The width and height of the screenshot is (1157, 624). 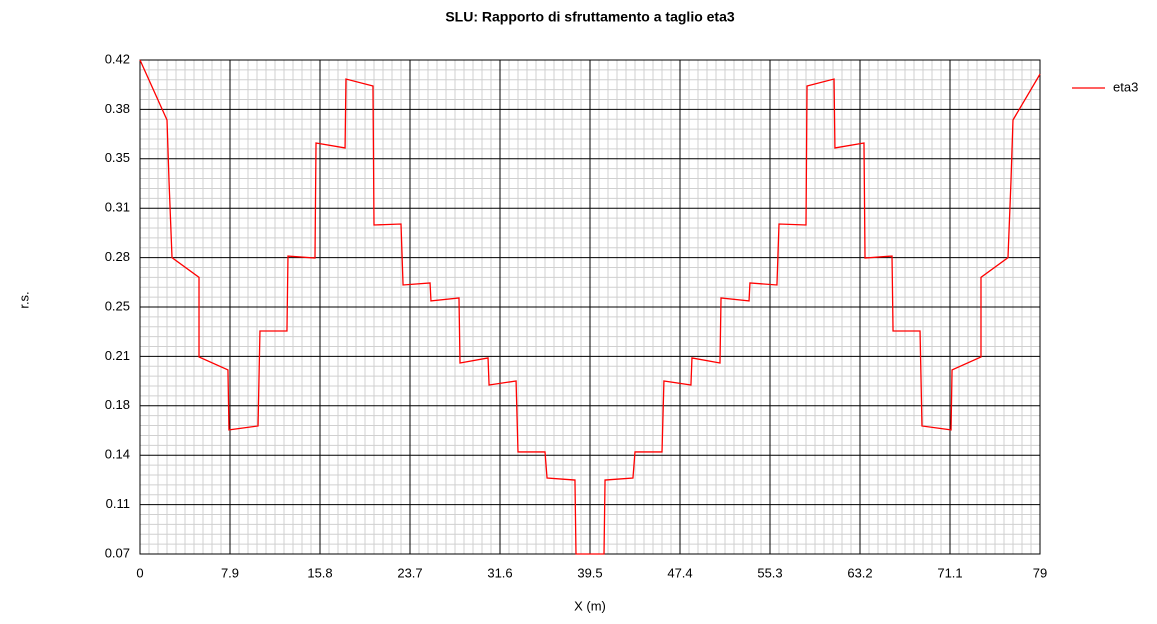 What do you see at coordinates (949, 572) in the screenshot?
I see `x-tick-label: 71.1` at bounding box center [949, 572].